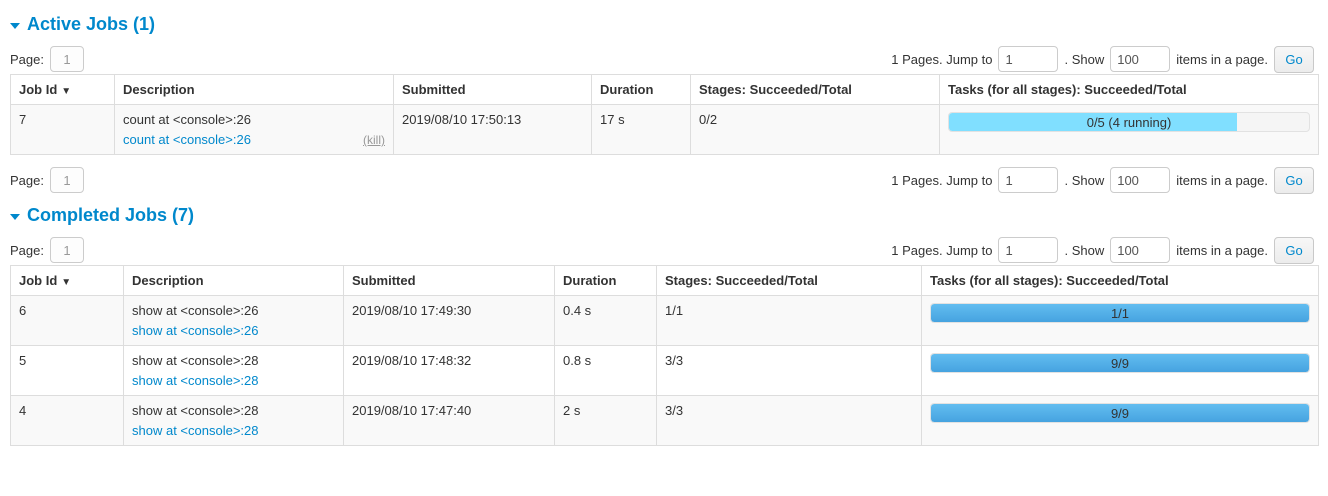  I want to click on description-link-row: show at <console>:26, so click(233, 330).